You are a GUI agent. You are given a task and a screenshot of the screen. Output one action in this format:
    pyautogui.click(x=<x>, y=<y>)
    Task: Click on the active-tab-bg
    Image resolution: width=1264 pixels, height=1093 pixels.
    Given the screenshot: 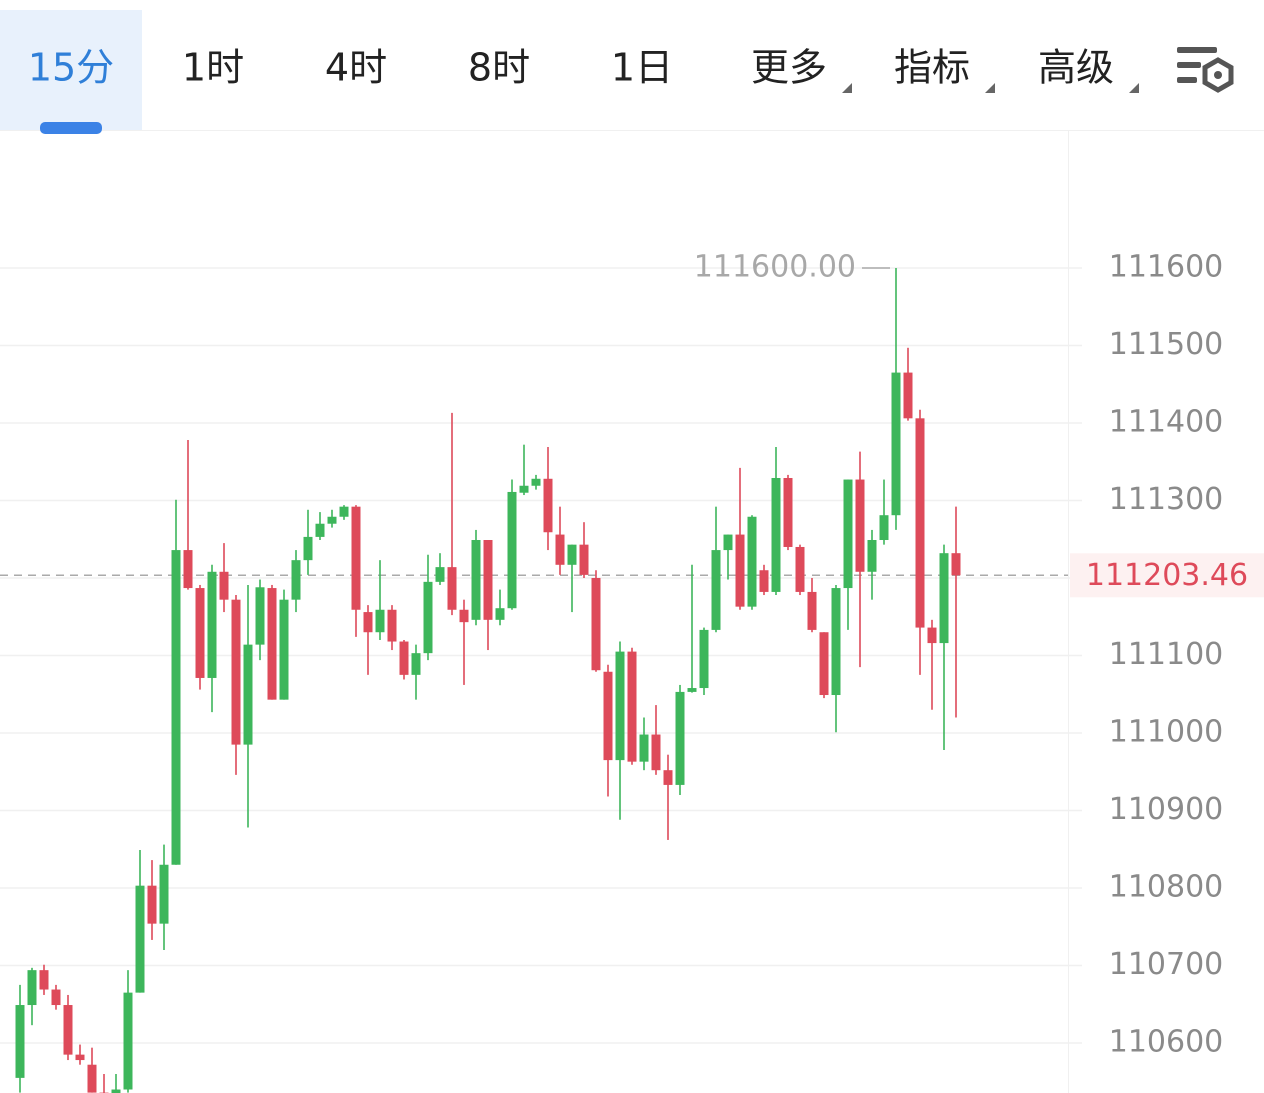 What is the action you would take?
    pyautogui.click(x=71, y=70)
    